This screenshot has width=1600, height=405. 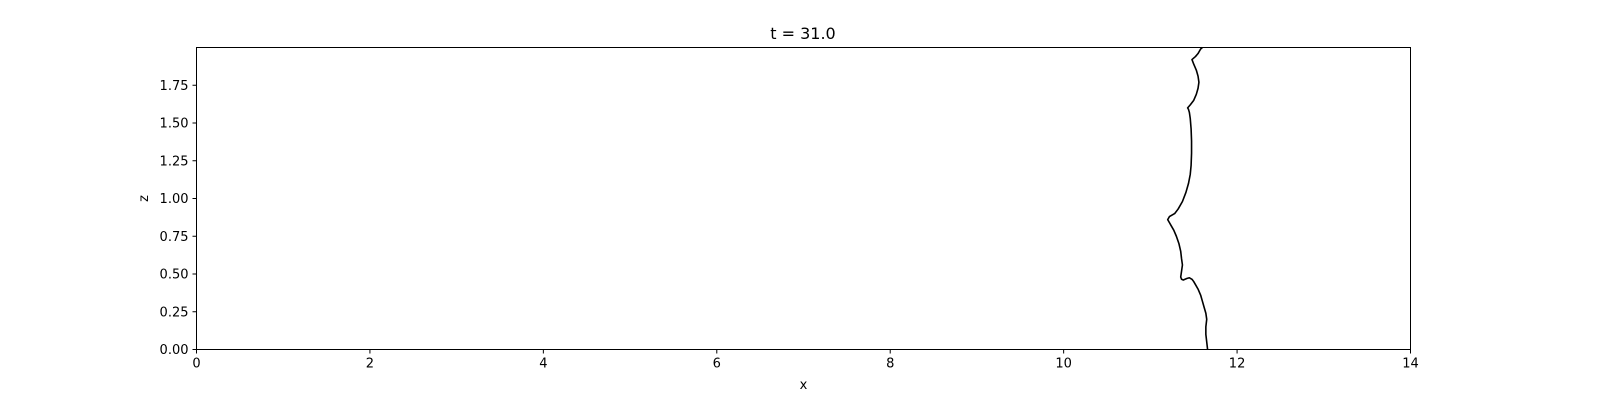 I want to click on y-tick-label: 1.25, so click(x=174, y=161).